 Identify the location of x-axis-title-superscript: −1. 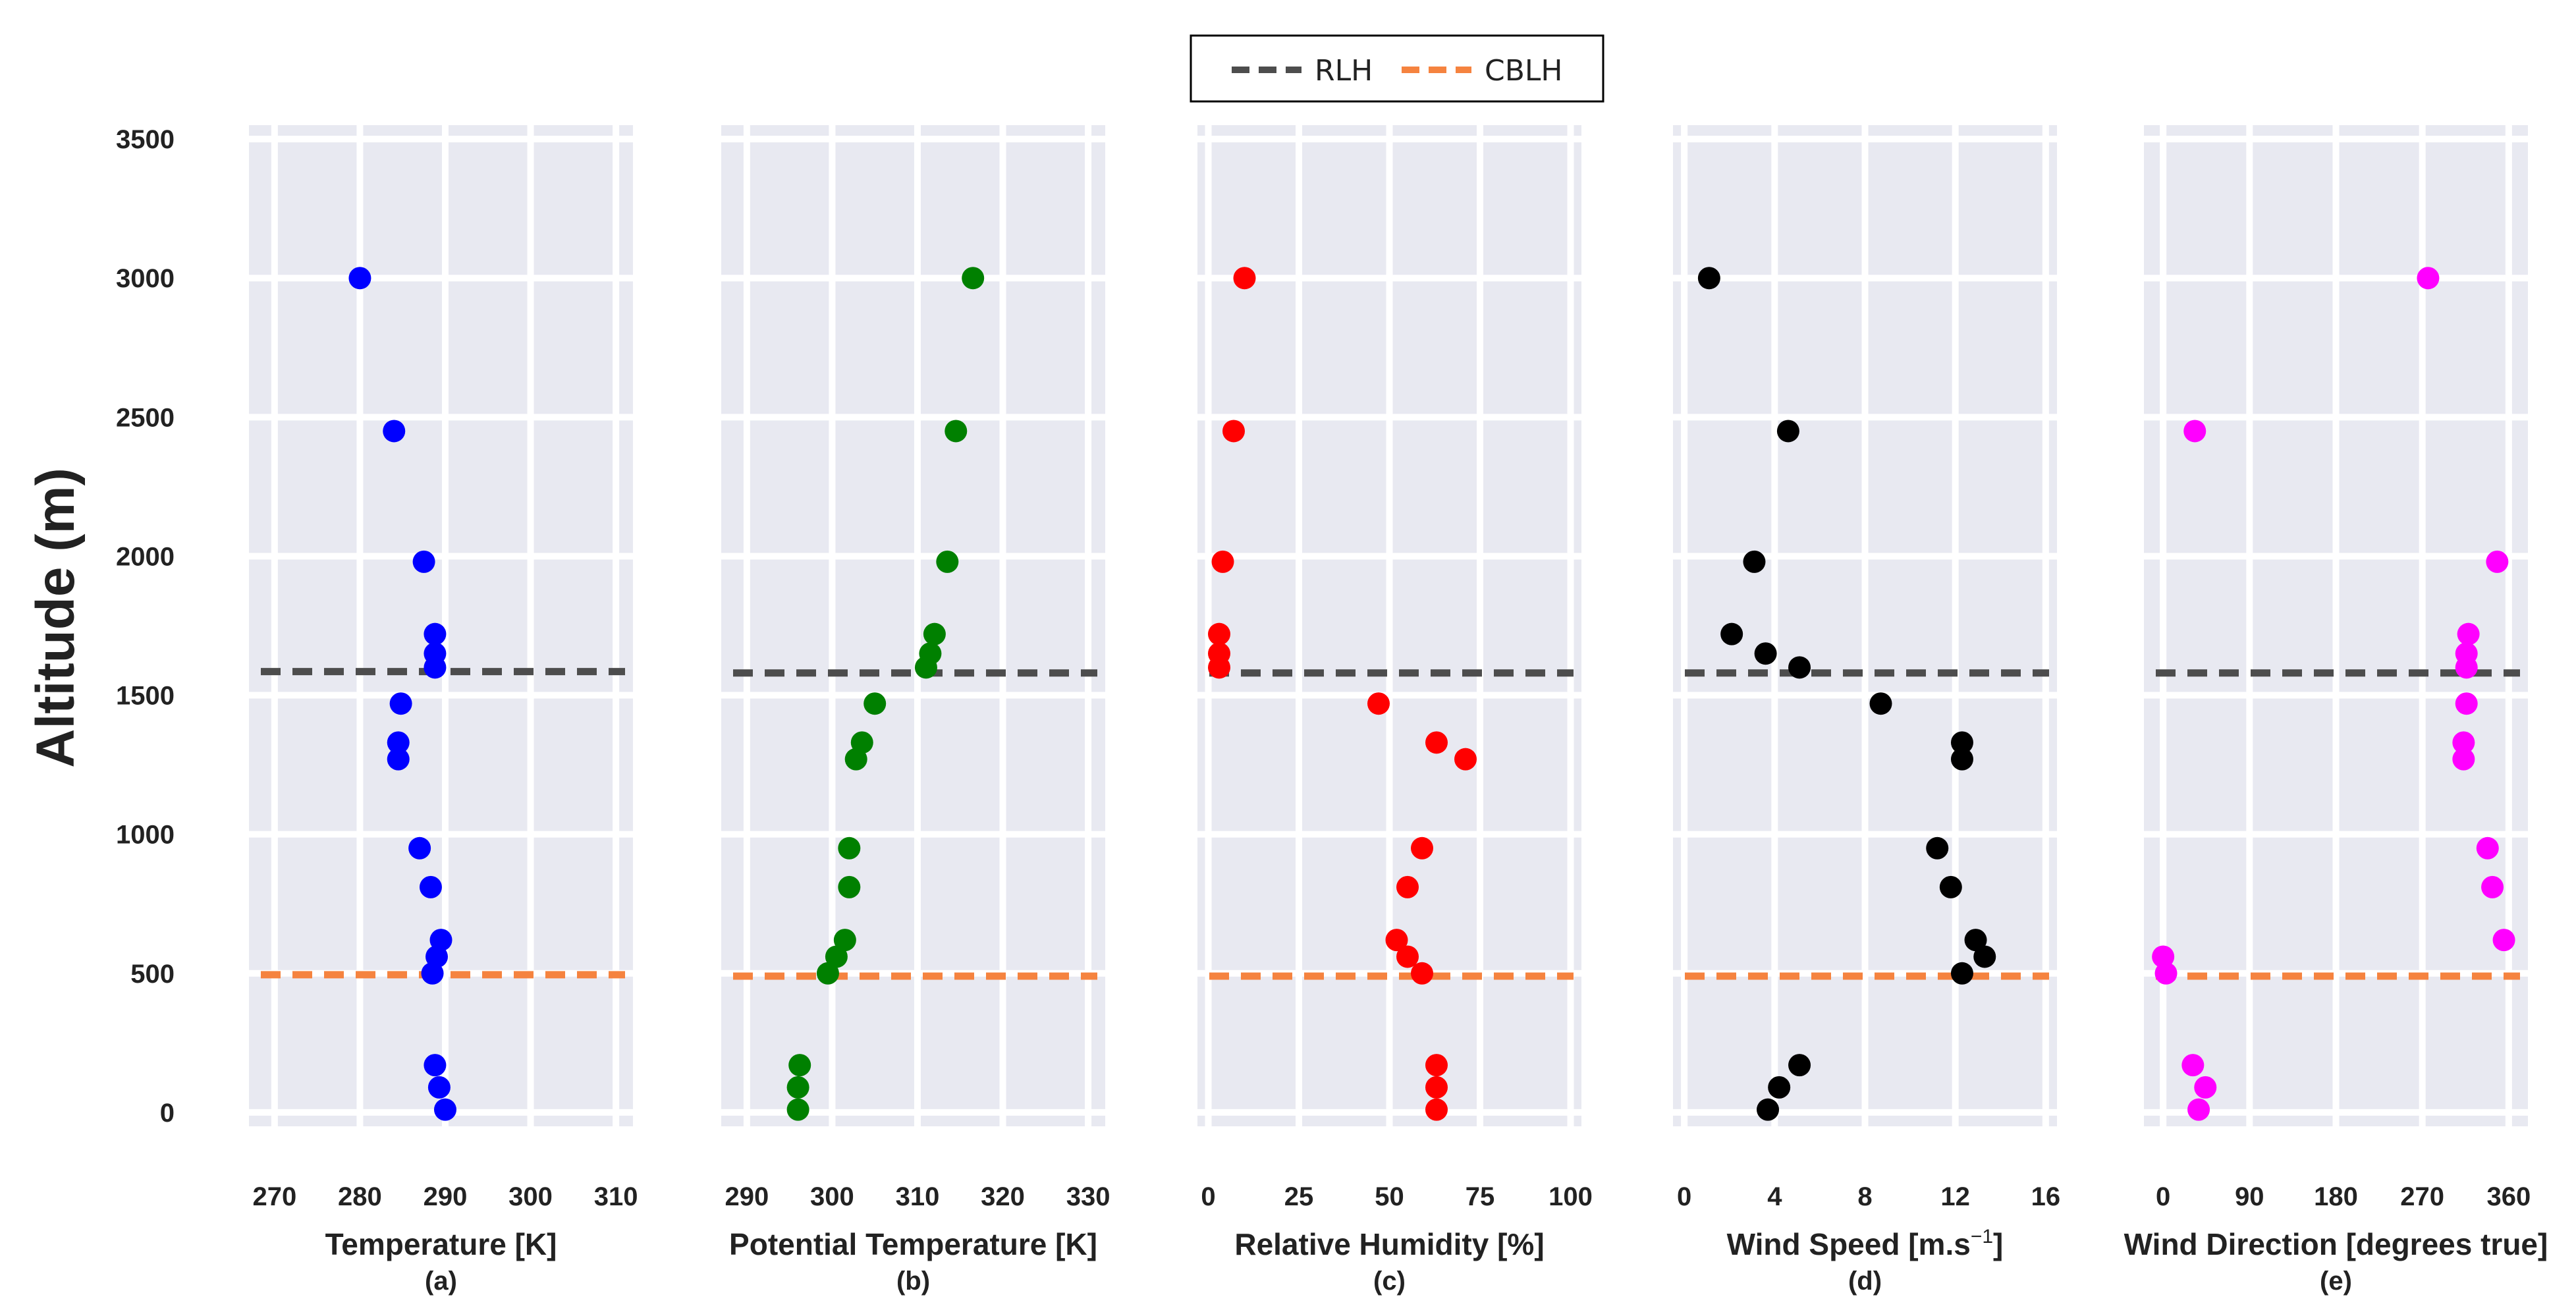
(1982, 1237).